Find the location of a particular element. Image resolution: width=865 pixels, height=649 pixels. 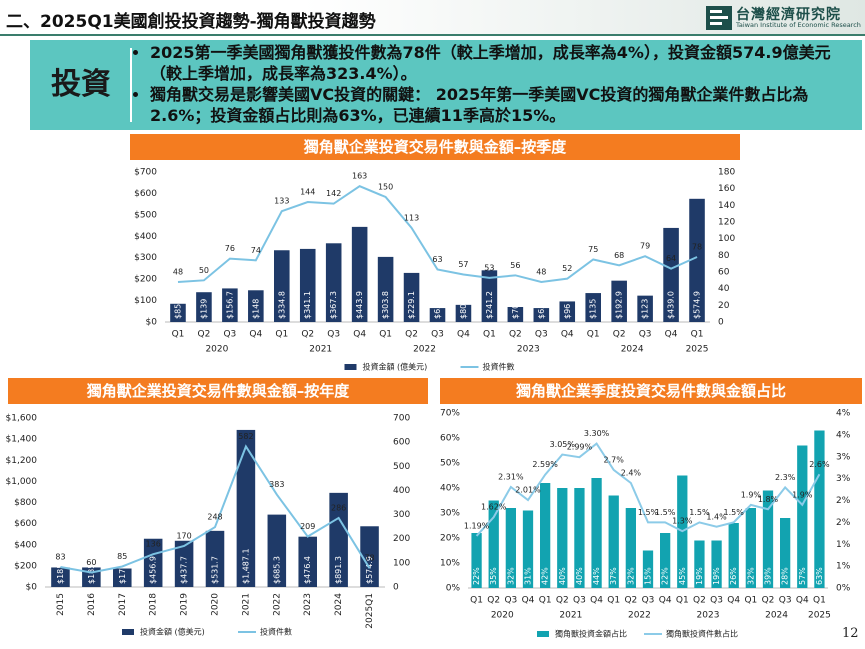

y-tick-label: $800 is located at coordinates (25, 503).